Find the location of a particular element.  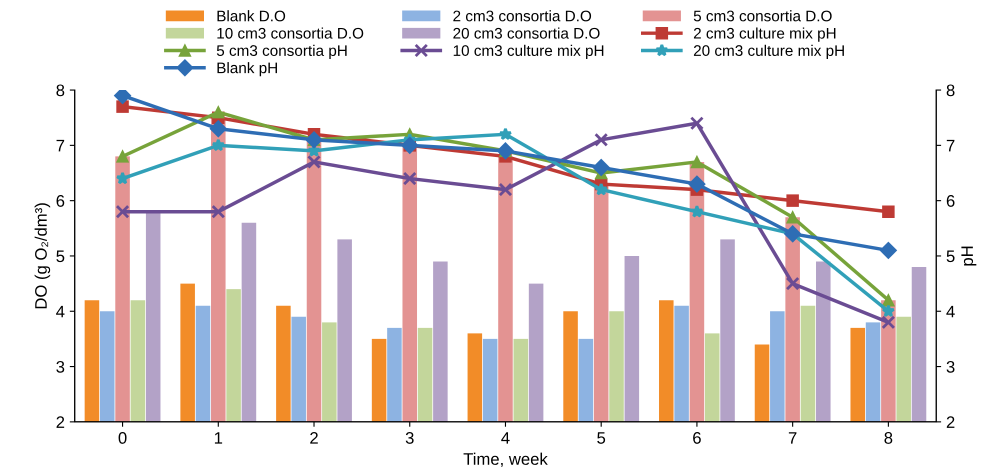

y-tick-label: 2 is located at coordinates (60, 422).